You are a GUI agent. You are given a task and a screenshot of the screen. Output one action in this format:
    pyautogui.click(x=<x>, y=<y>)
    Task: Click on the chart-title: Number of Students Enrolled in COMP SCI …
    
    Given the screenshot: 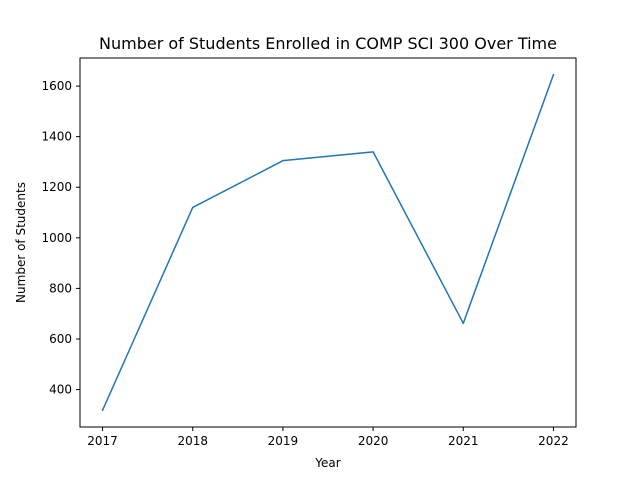 What is the action you would take?
    pyautogui.click(x=328, y=43)
    